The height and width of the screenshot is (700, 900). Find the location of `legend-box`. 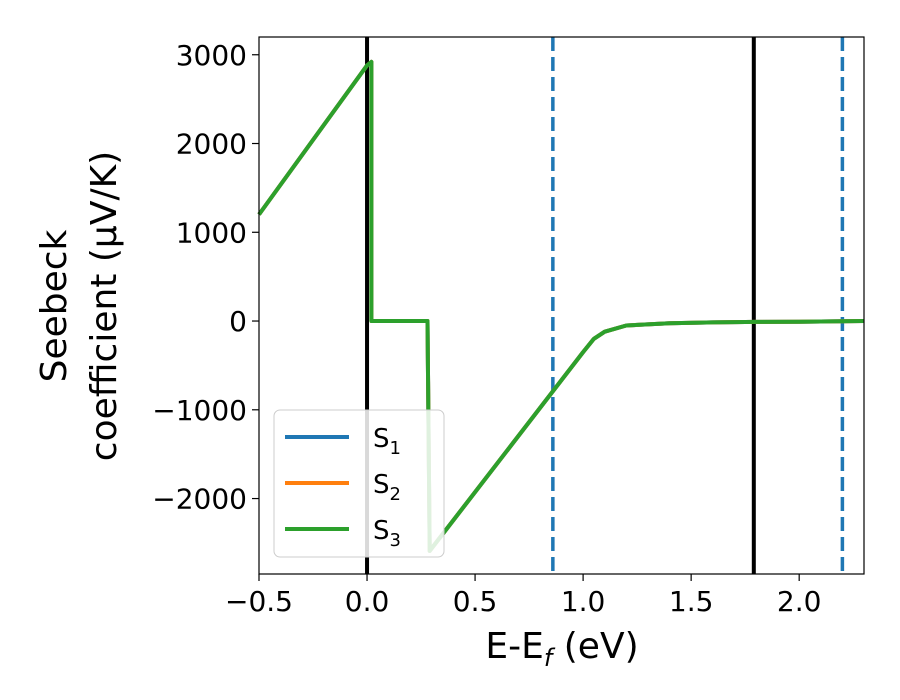

legend-box is located at coordinates (359, 483).